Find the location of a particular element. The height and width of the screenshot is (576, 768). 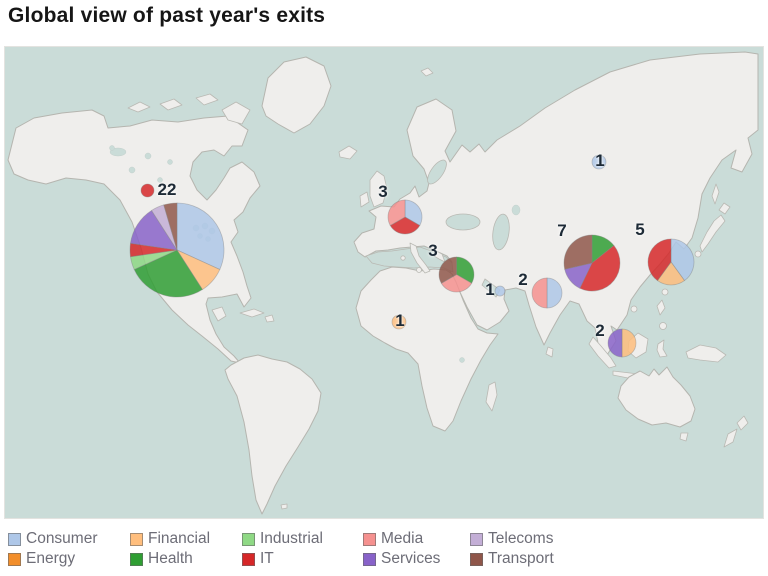

greece is located at coordinates (439, 256).